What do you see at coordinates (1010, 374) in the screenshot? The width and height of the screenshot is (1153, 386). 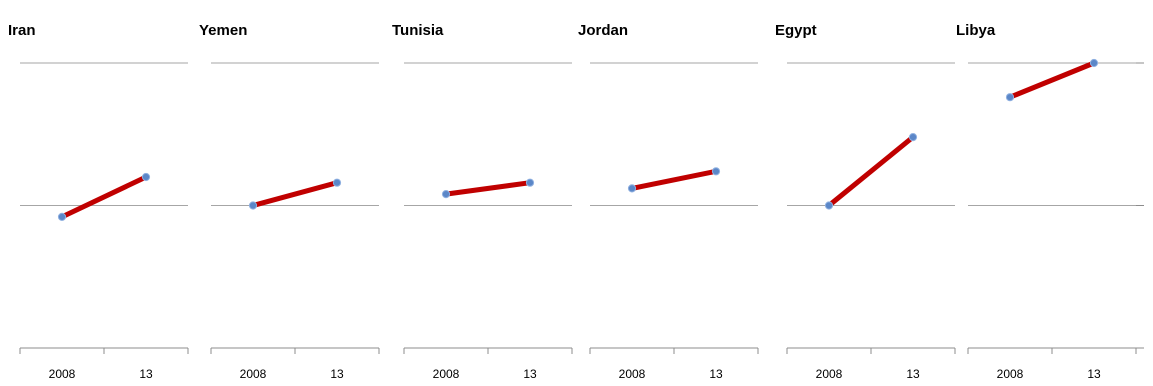 I see `x-tick-label-libya-0: 2008` at bounding box center [1010, 374].